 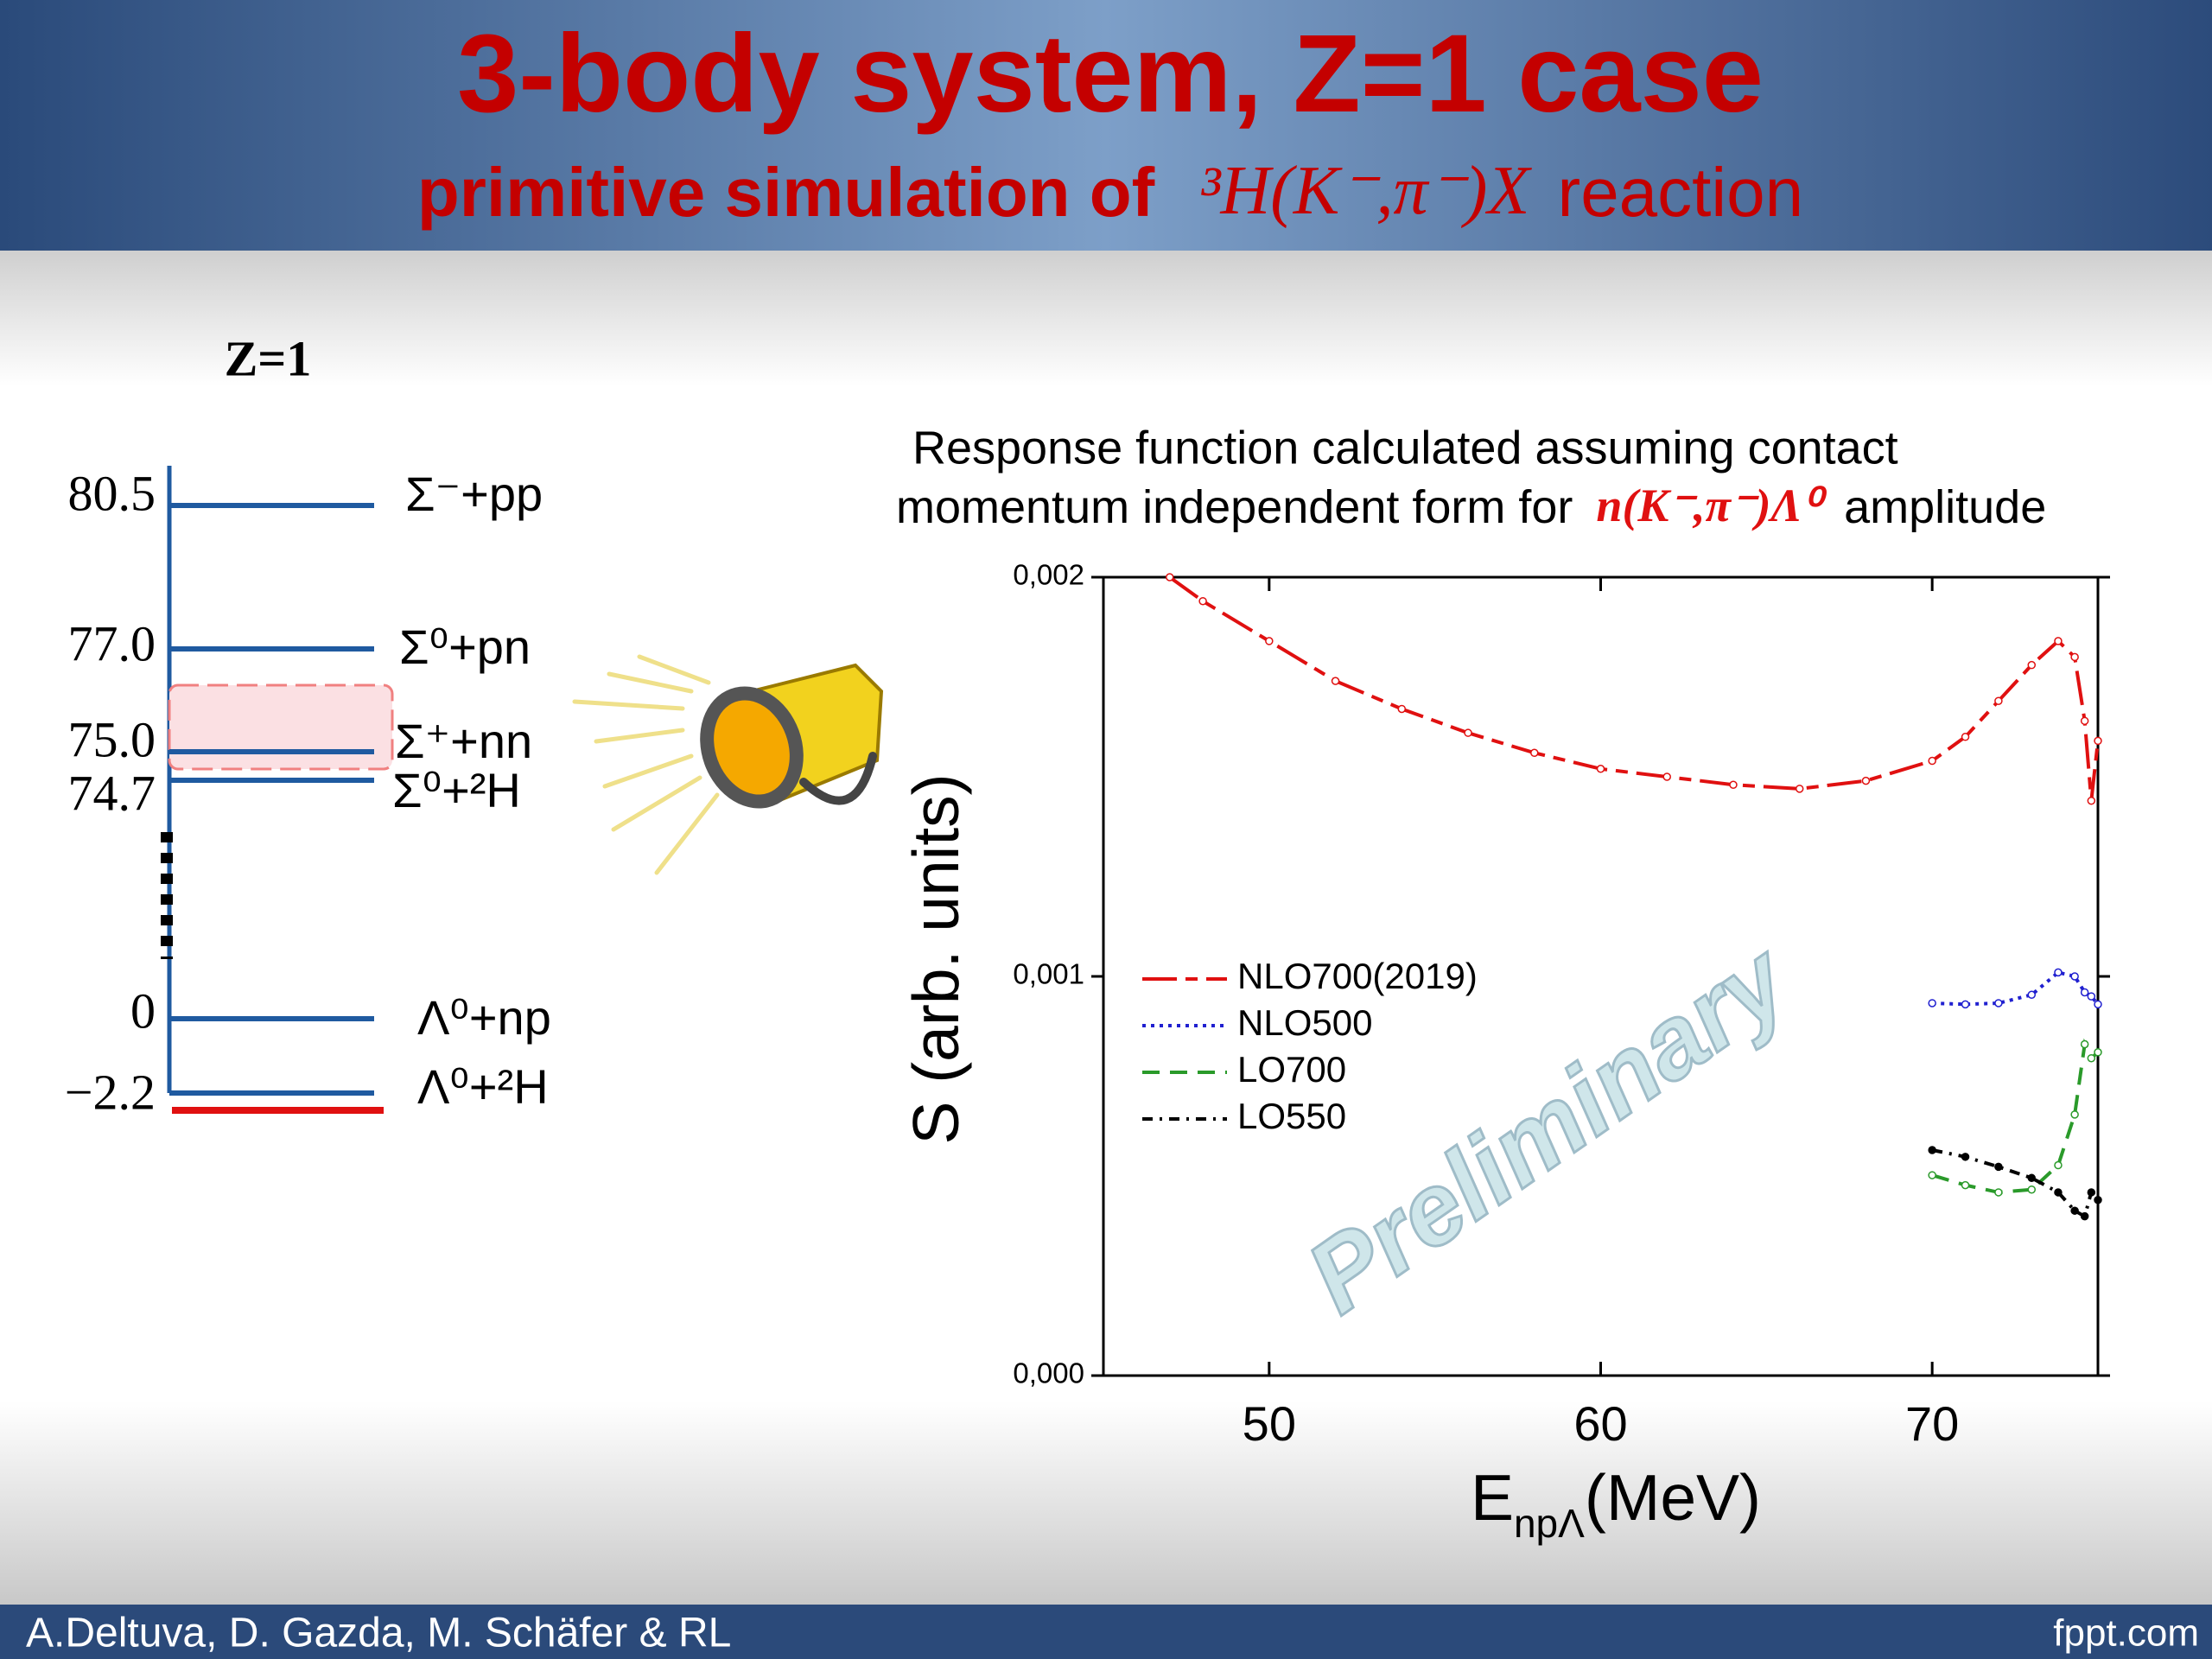 I want to click on level-channel: Σ⁰+²H, so click(x=456, y=790).